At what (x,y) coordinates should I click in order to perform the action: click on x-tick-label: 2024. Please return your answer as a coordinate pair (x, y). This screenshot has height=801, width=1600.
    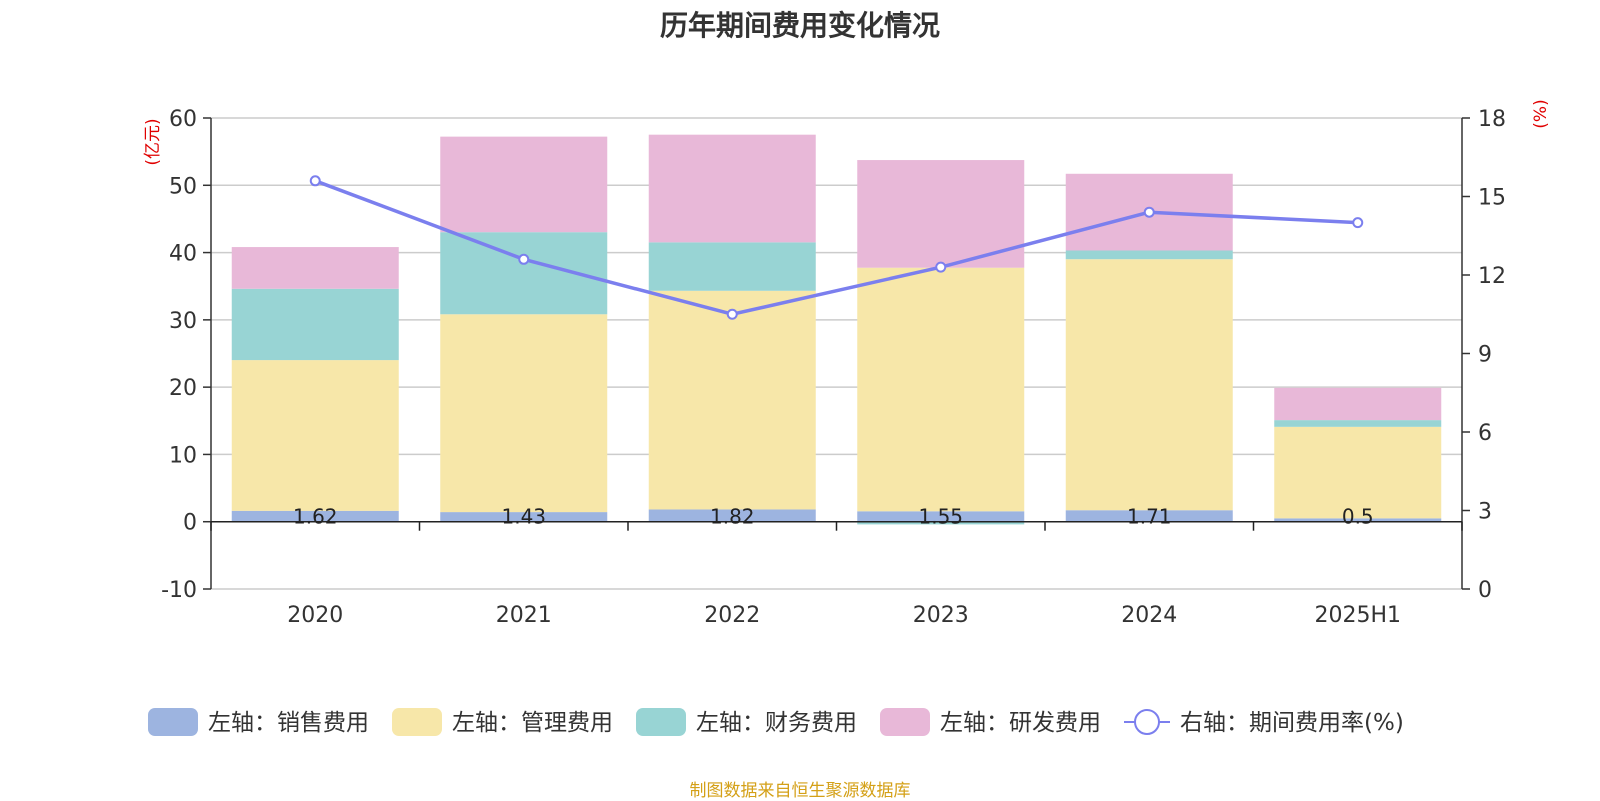
    Looking at the image, I should click on (1149, 615).